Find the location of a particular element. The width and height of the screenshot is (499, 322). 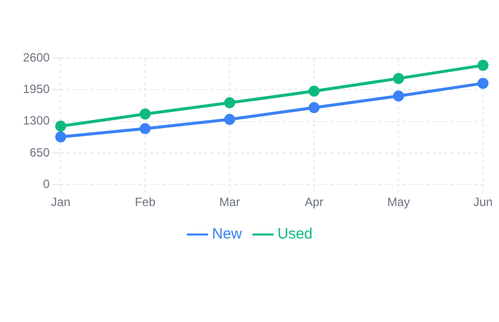

y-tick-label: 1950 is located at coordinates (36, 89).